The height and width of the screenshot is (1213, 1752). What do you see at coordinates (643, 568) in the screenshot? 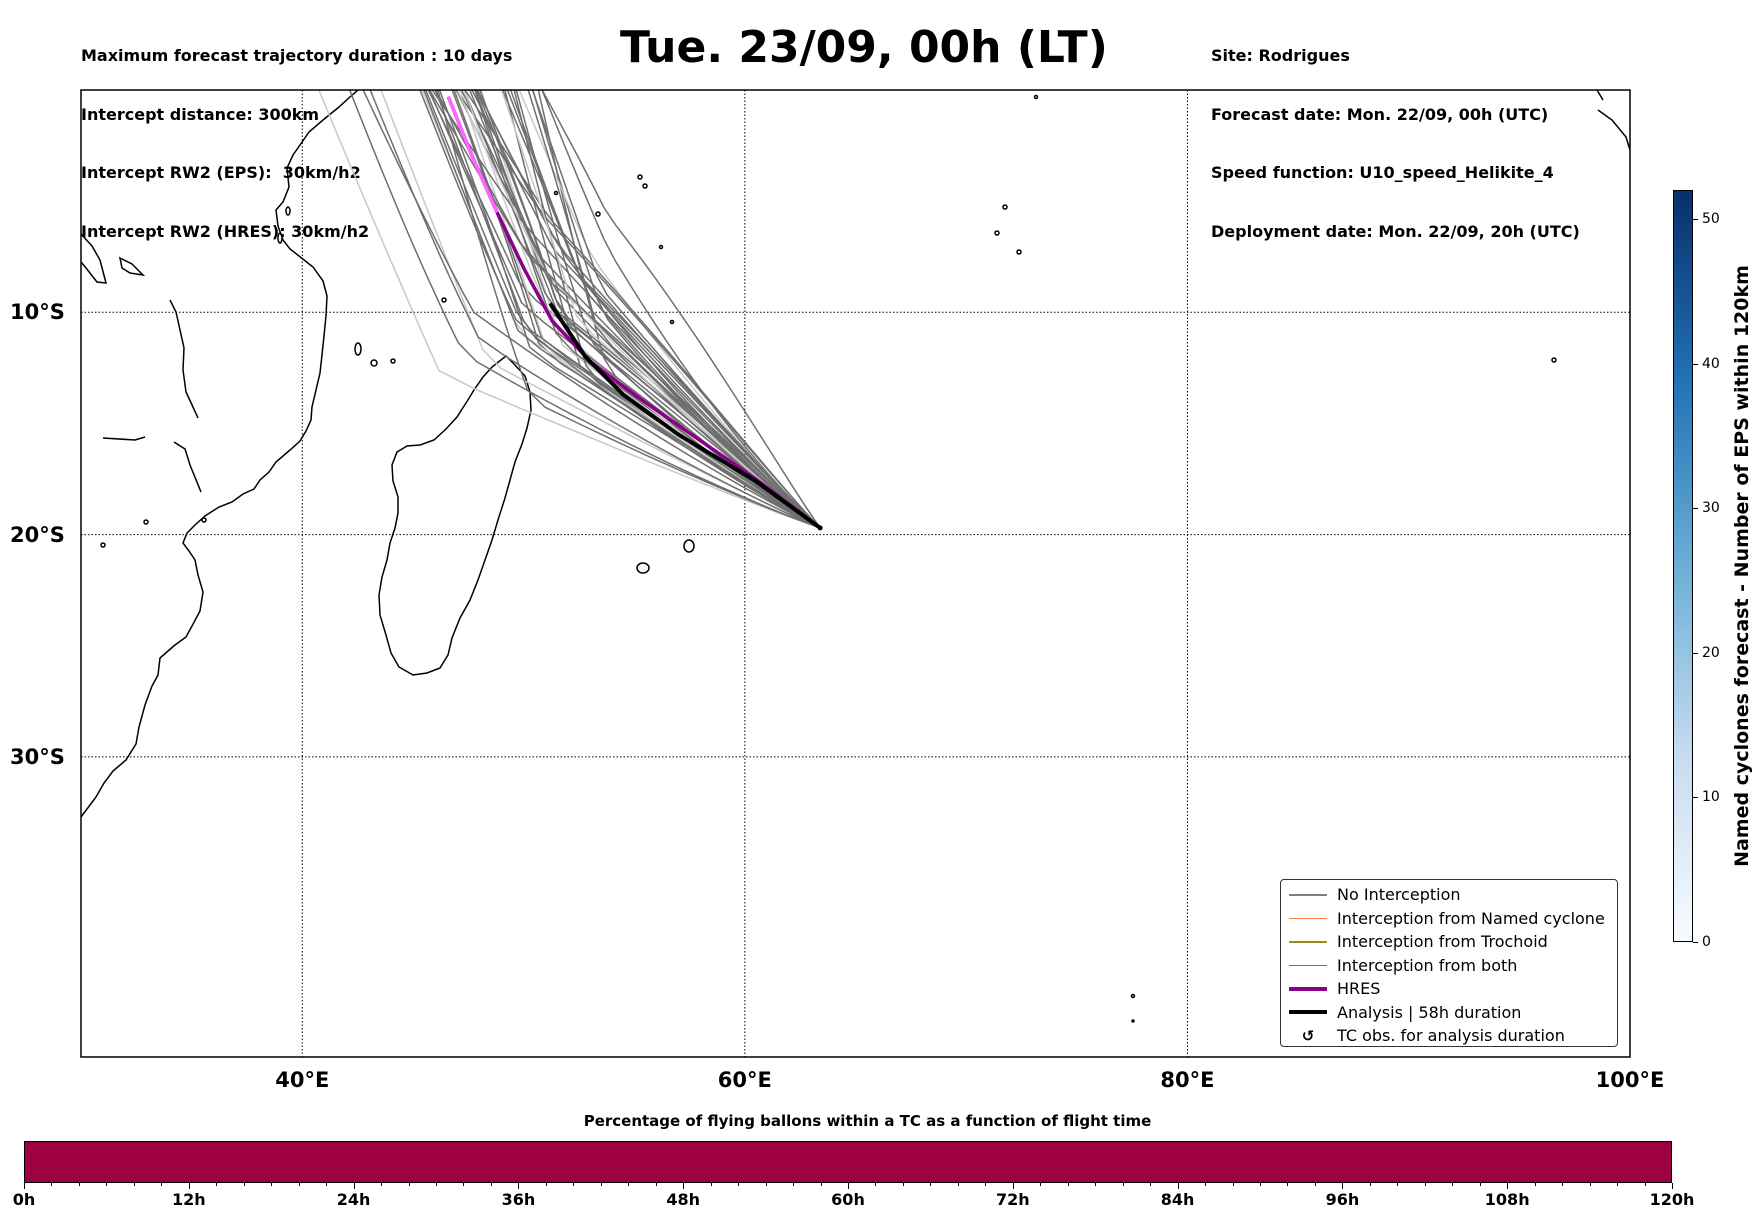
I see `reunion-island` at bounding box center [643, 568].